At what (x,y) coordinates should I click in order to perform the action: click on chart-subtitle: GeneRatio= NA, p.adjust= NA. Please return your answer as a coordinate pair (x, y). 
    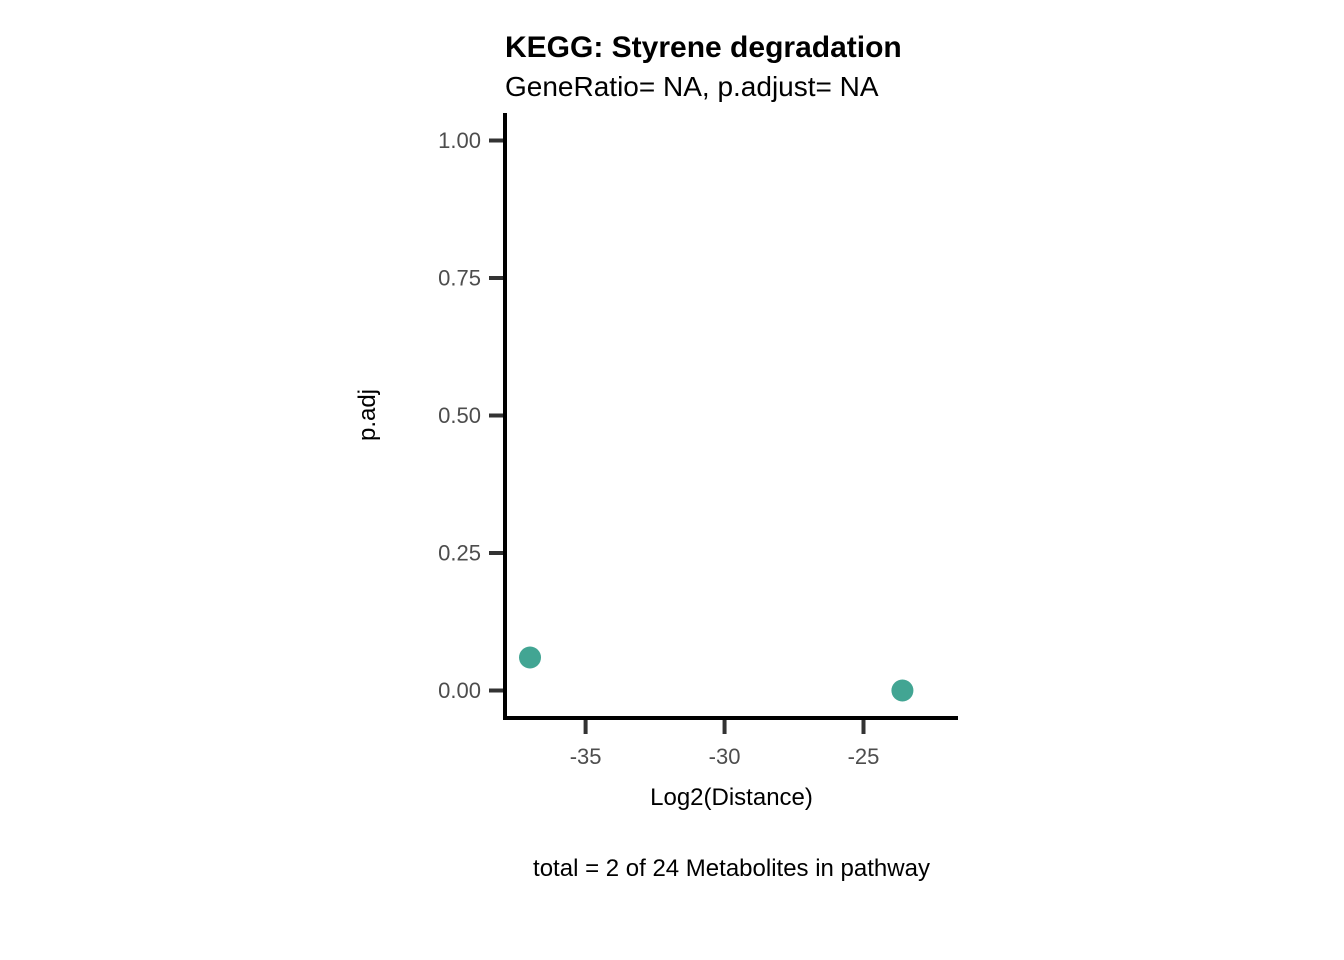
    Looking at the image, I should click on (692, 86).